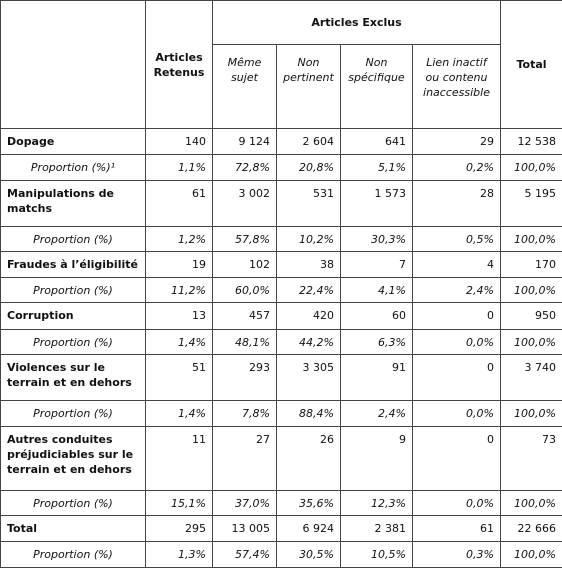 The image size is (562, 568). Describe the element at coordinates (245, 529) in the screenshot. I see `cell: 13 005` at that location.